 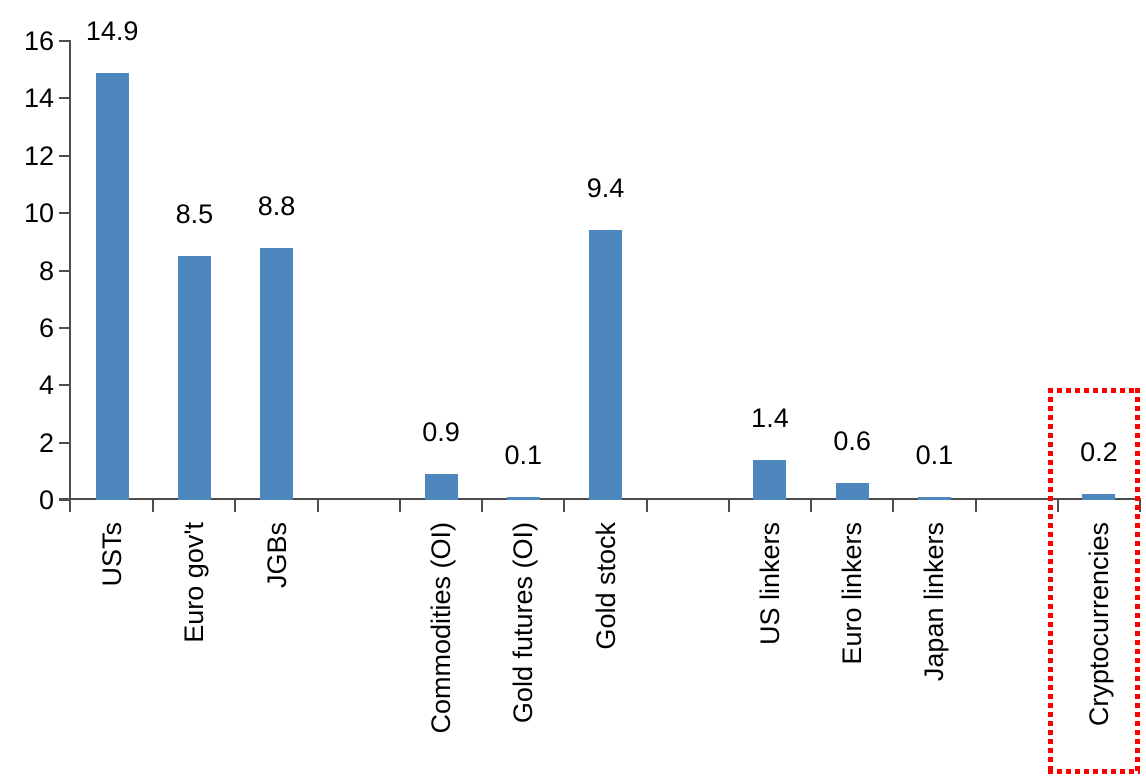 What do you see at coordinates (770, 417) in the screenshot?
I see `bar-value-label: 1.4` at bounding box center [770, 417].